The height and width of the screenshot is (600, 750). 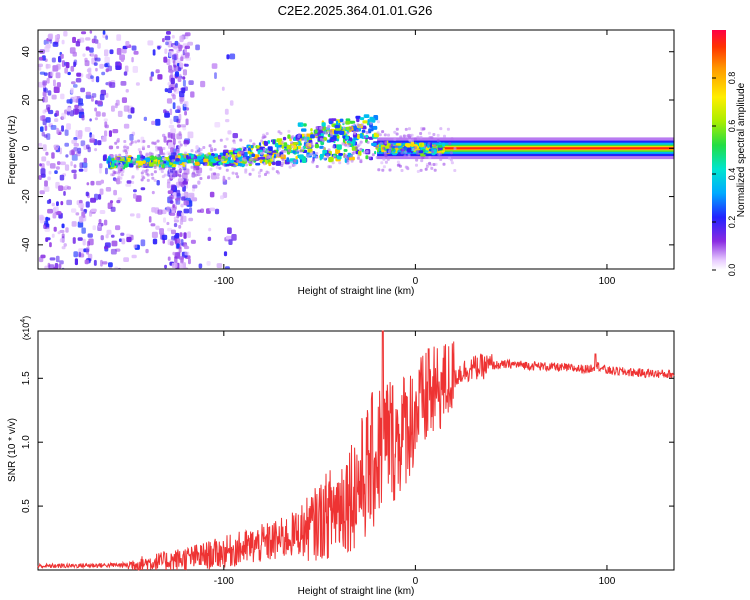 What do you see at coordinates (355, 10) in the screenshot?
I see `figure-title: C2E2.2025.364.01.01.G26` at bounding box center [355, 10].